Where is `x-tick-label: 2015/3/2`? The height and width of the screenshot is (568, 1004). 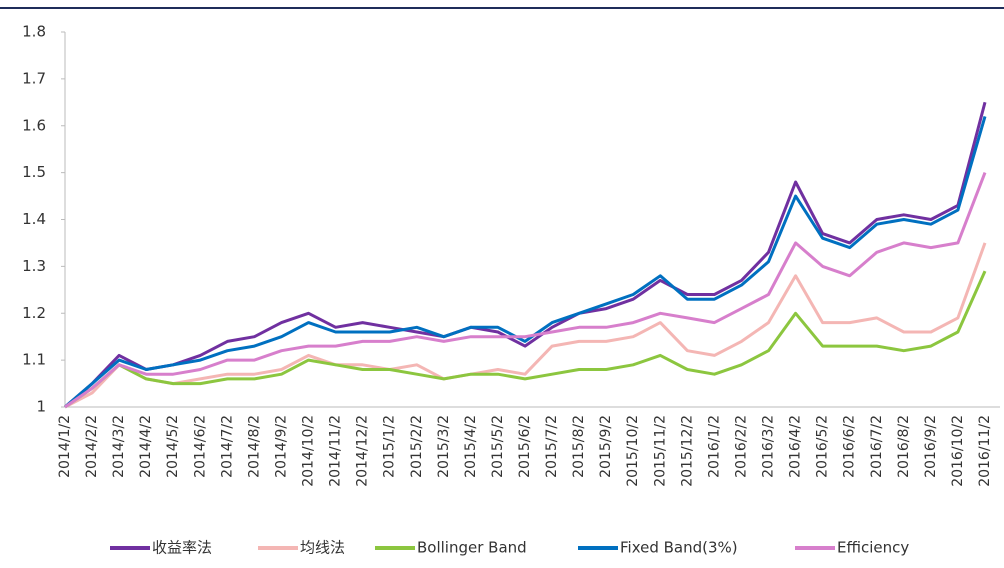 x-tick-label: 2015/3/2 is located at coordinates (444, 446).